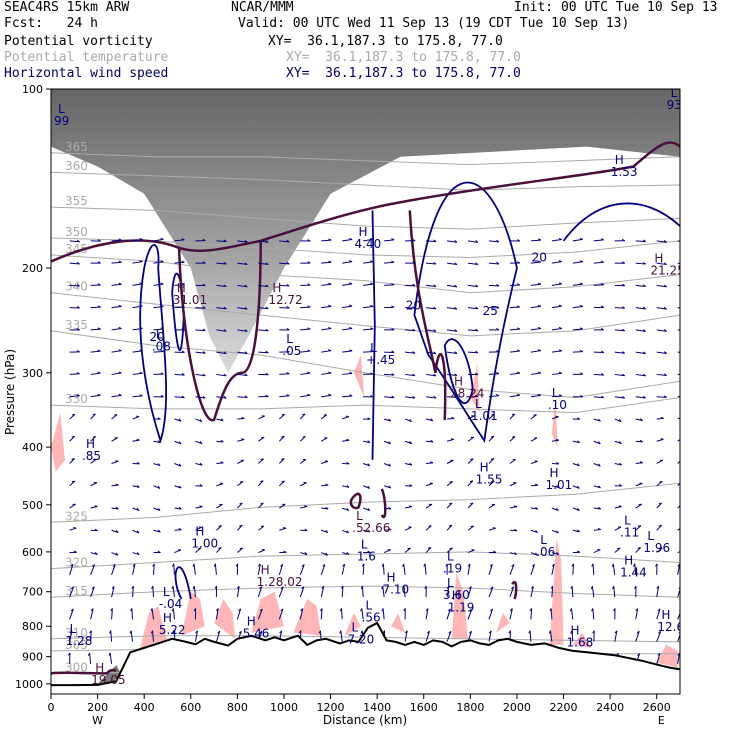 The height and width of the screenshot is (740, 740). I want to click on east-label: E, so click(661, 720).